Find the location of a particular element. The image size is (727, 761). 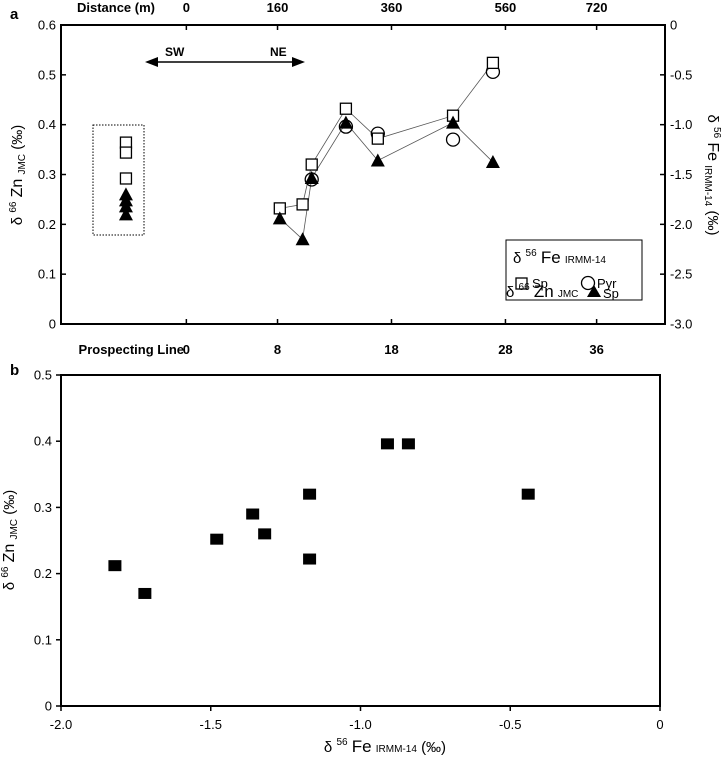

legend: δ 56 Fe IRMM-14 Sp Pyr δ 66 Zn JMC Sp is located at coordinates (574, 270).